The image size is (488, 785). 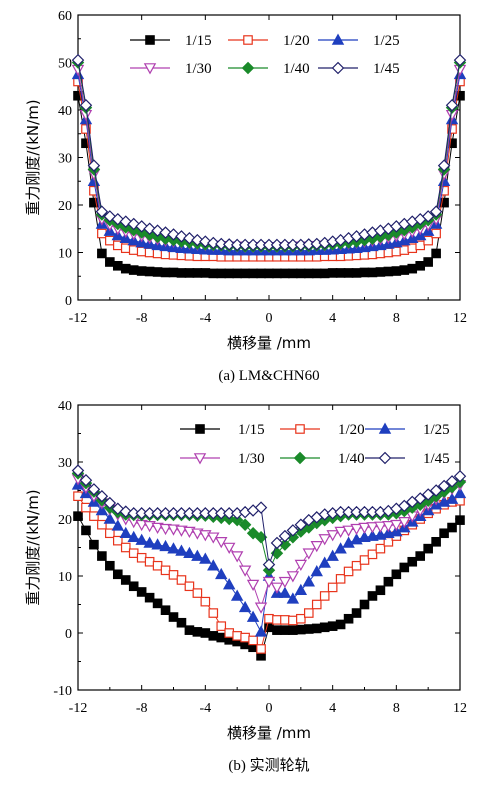 I want to click on x-tick-label: -12, so click(x=78, y=318).